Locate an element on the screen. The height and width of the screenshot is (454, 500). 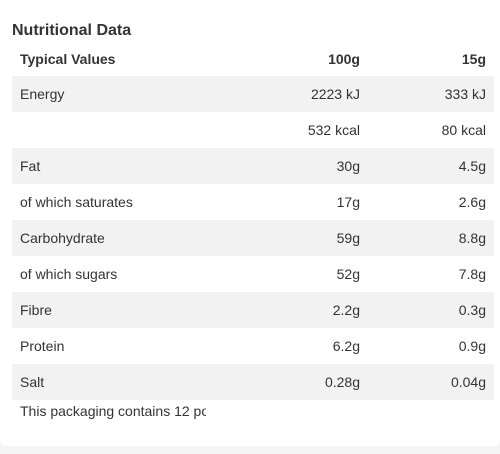
value-per-15g: 0.04g is located at coordinates (468, 382).